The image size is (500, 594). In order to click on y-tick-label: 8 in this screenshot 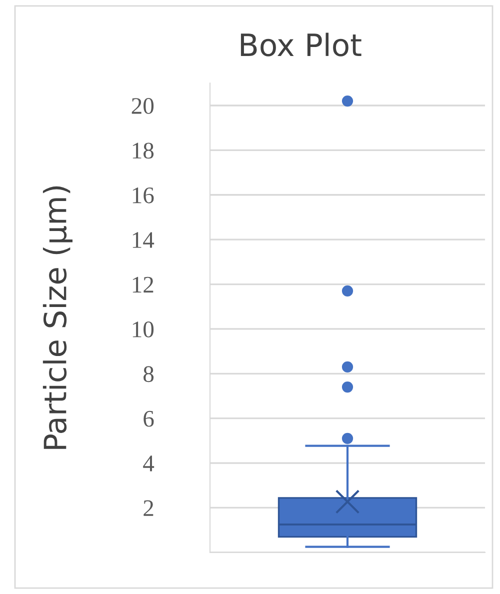, I will do `click(149, 374)`.